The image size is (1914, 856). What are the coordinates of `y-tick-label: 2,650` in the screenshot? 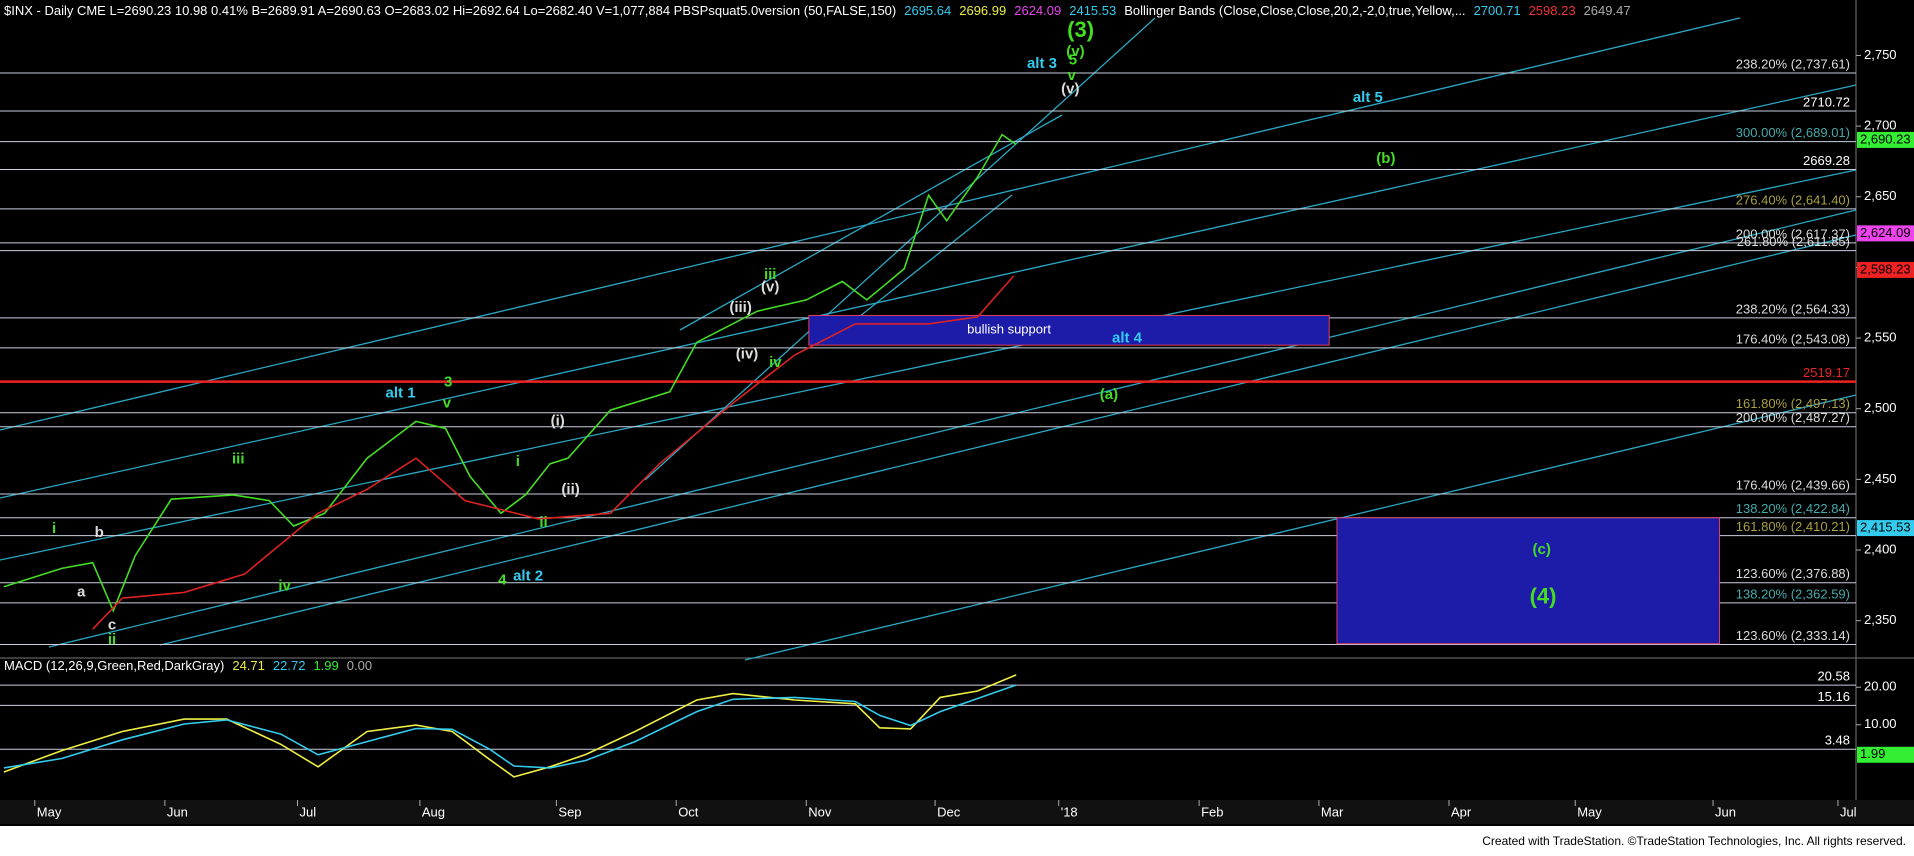 It's located at (1880, 195).